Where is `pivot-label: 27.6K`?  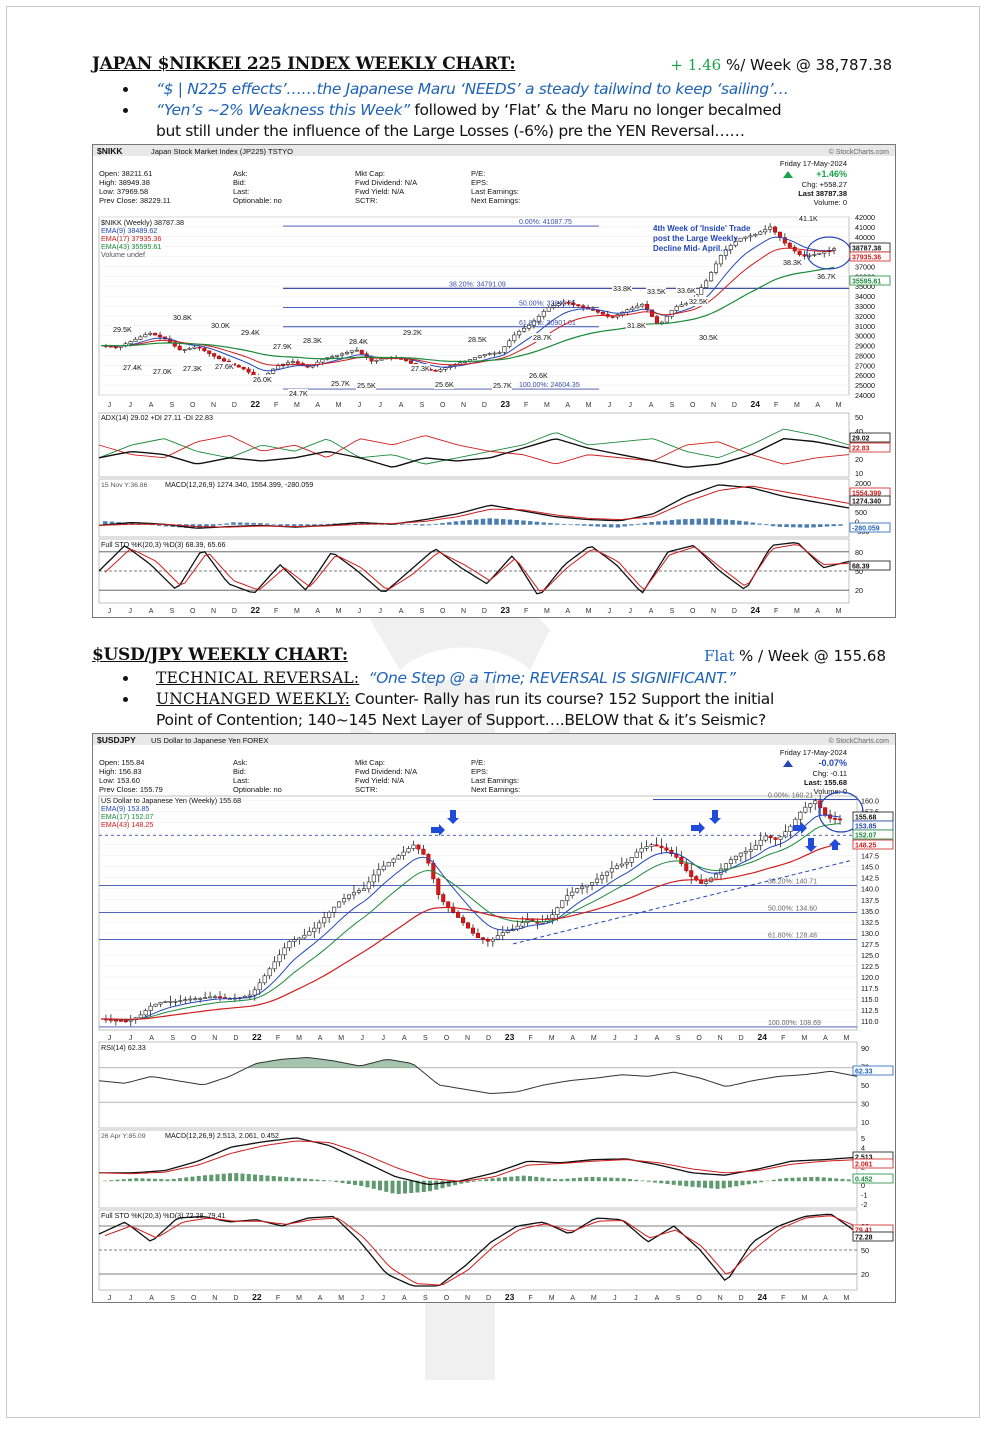
pivot-label: 27.6K is located at coordinates (224, 366).